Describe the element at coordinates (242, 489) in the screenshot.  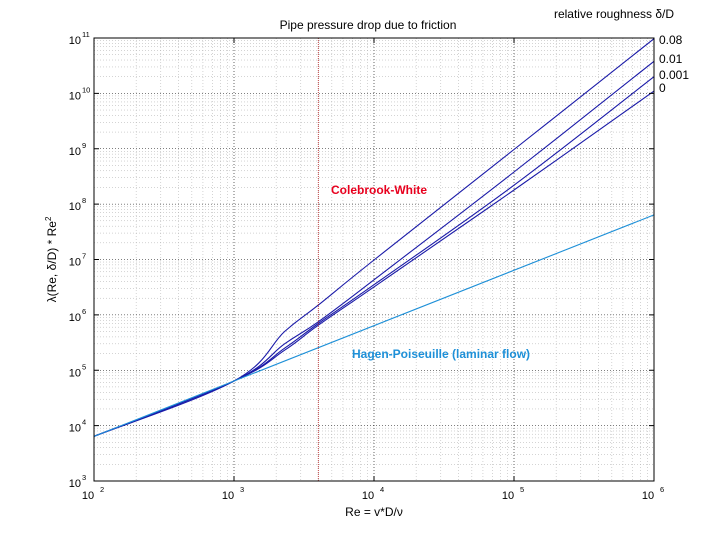
I see `x-tick-exponent: 3` at that location.